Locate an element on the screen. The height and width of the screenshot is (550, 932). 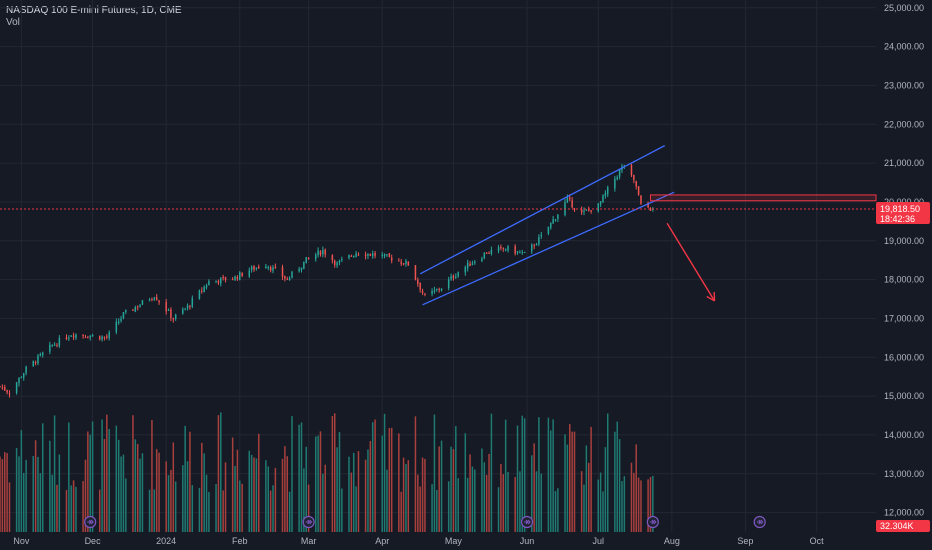
drawings is located at coordinates (648, 225).